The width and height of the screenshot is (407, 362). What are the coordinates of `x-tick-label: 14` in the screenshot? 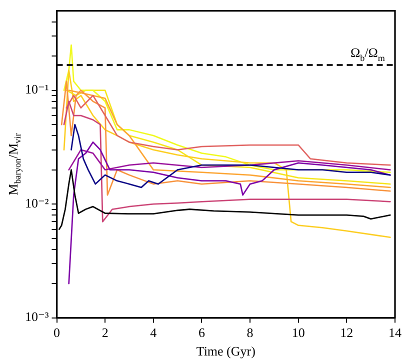 It's located at (395, 332).